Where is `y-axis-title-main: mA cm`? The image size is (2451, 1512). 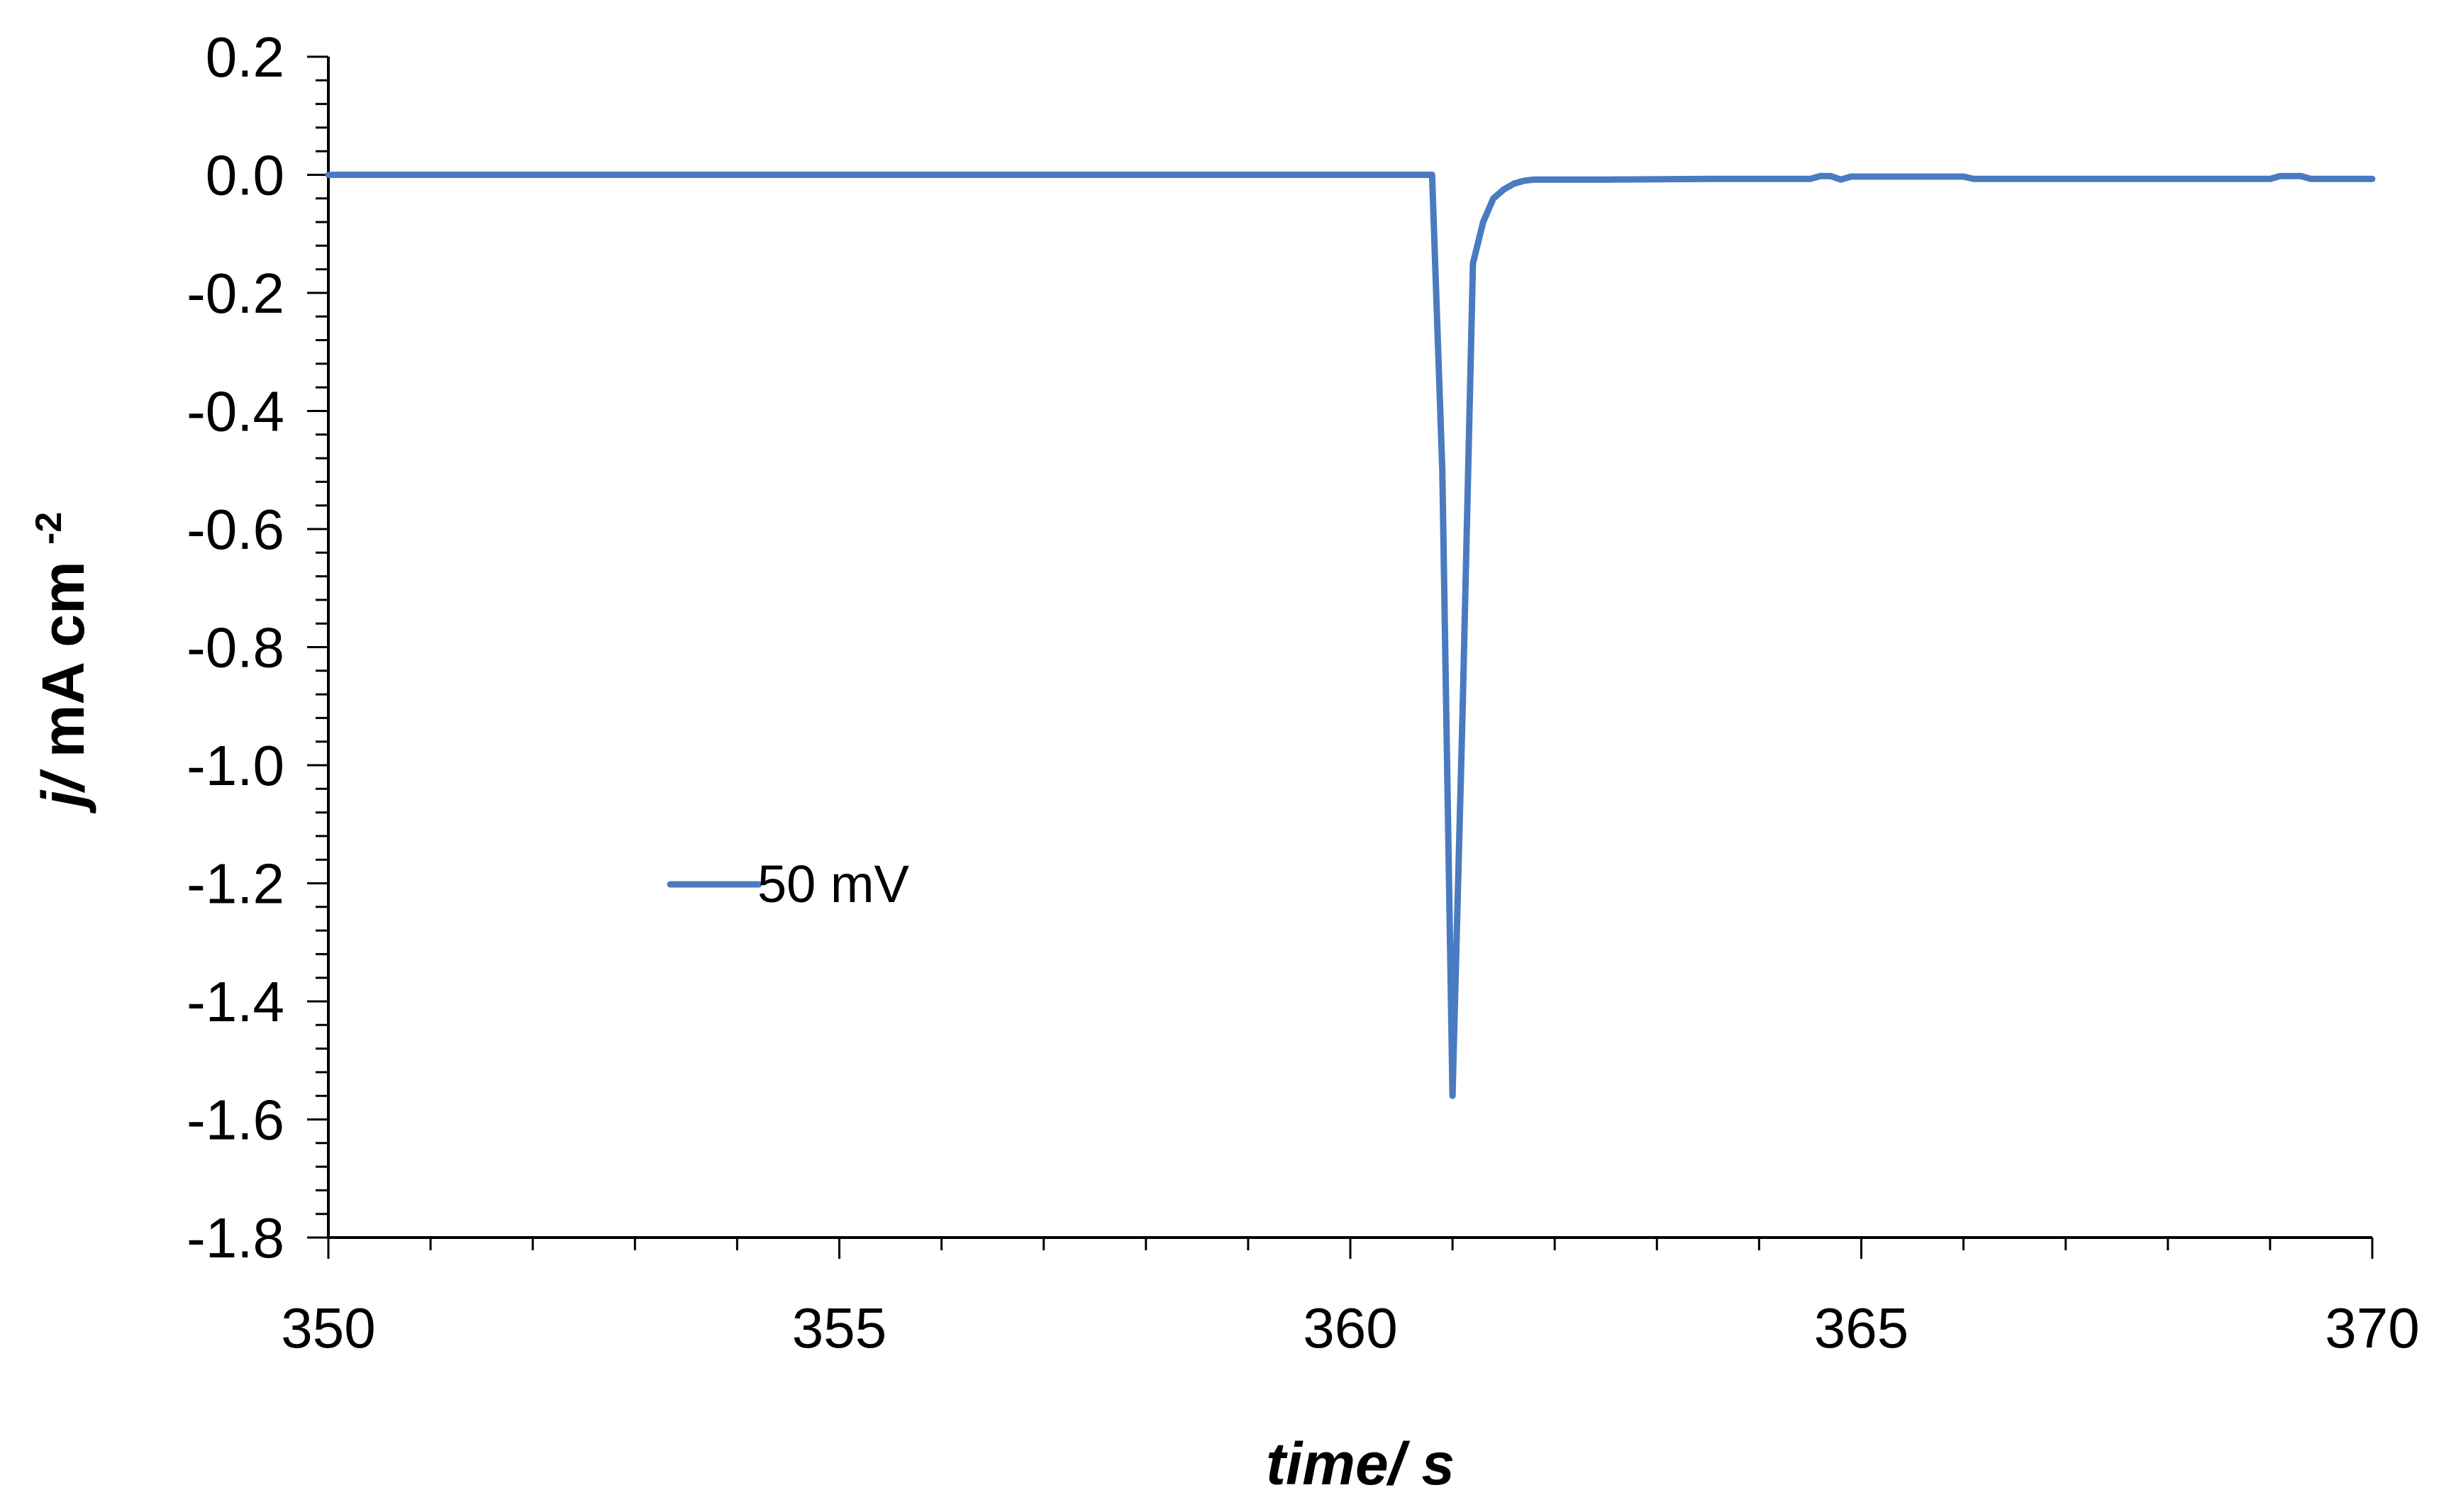
y-axis-title-main: mA cm is located at coordinates (63, 659).